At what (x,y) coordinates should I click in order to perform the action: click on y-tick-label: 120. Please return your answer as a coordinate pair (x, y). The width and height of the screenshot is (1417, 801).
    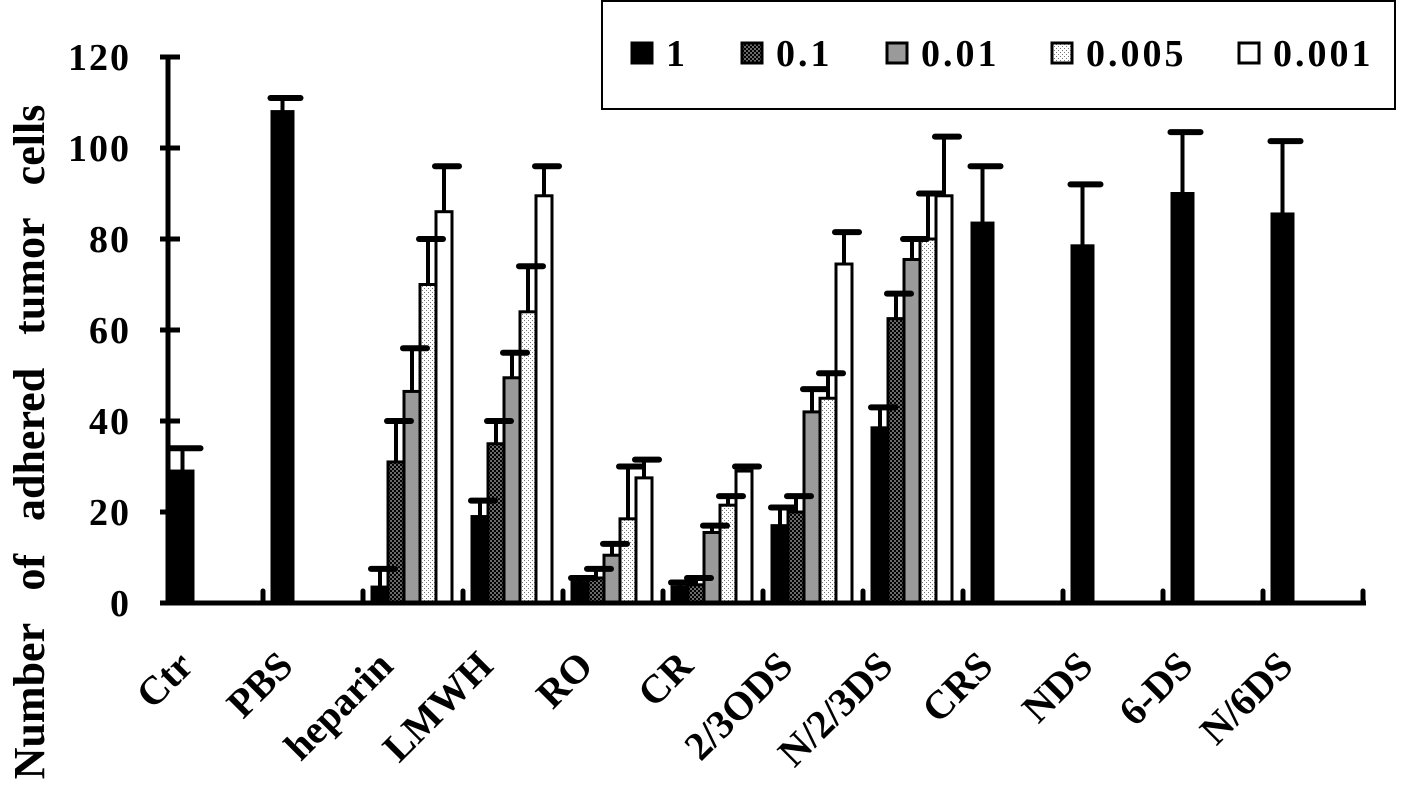
    Looking at the image, I should click on (99, 58).